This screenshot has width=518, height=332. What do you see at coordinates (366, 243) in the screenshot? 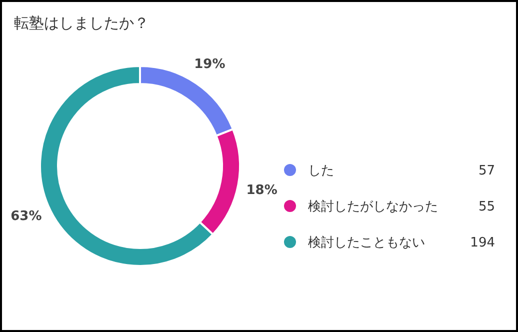
I see `legend-label: 検討したこともない` at bounding box center [366, 243].